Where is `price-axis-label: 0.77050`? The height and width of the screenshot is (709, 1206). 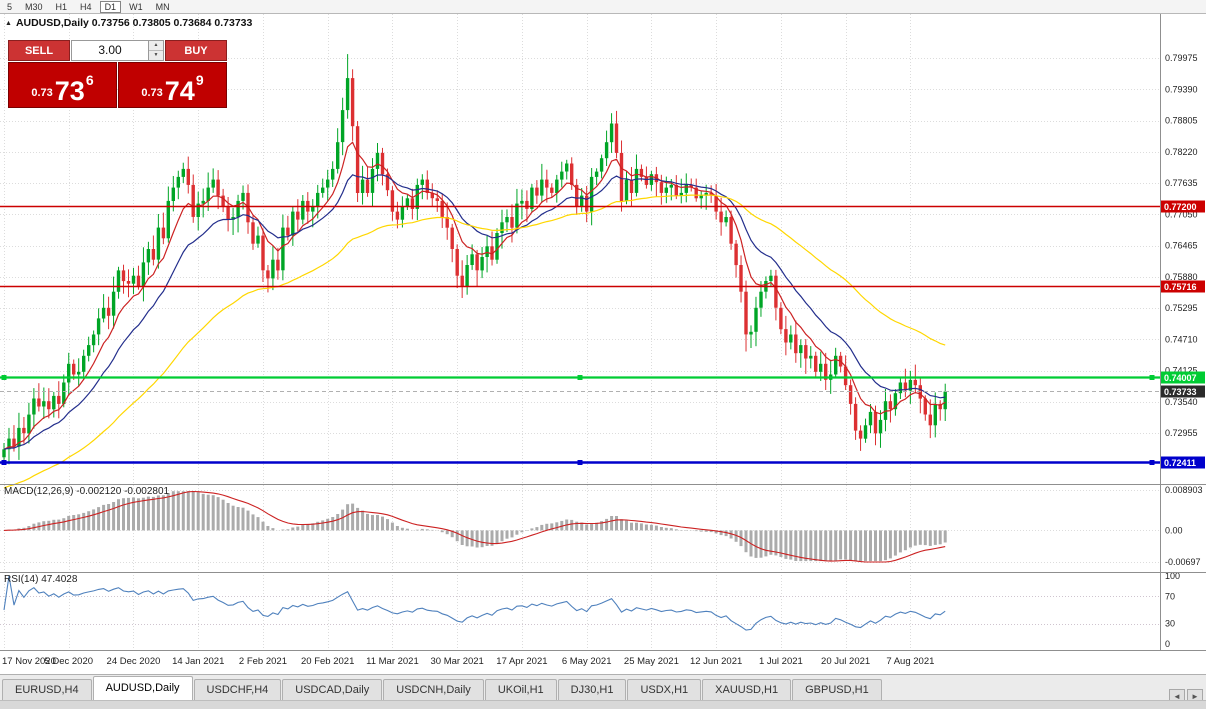 price-axis-label: 0.77050 is located at coordinates (1181, 214).